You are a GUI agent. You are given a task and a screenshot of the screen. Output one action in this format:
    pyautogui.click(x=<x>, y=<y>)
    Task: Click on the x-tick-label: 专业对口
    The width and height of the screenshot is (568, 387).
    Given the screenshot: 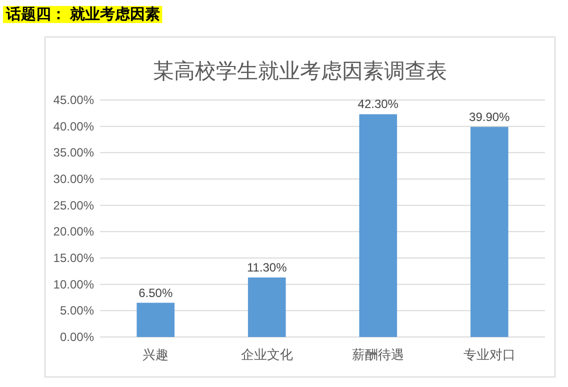 What is the action you would take?
    pyautogui.click(x=489, y=354)
    